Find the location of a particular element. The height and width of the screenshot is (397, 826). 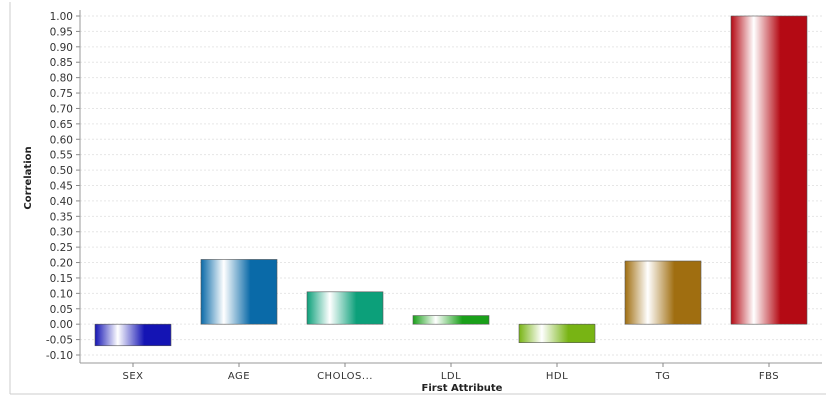

x-category-labels: SEX AGE CHOLOS... LDL HDL TG FBS is located at coordinates (450, 376).